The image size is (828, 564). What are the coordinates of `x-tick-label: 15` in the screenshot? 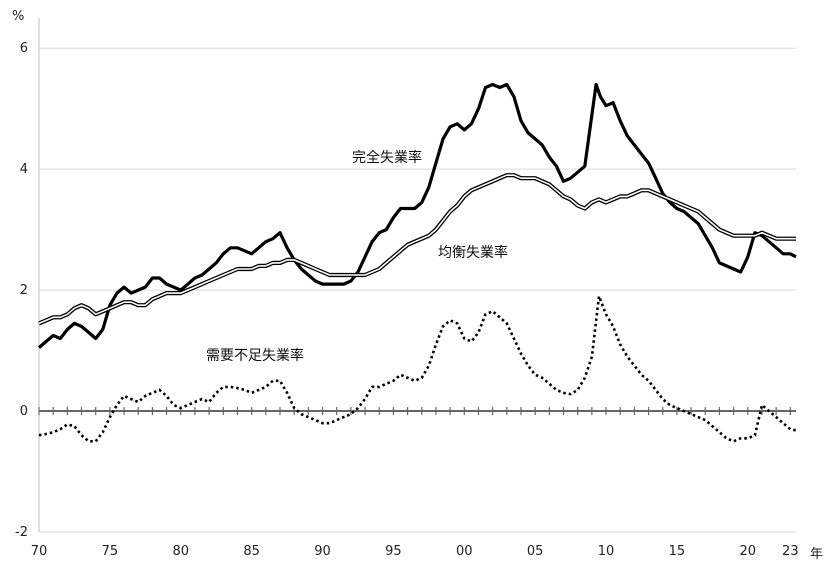 It's located at (677, 551).